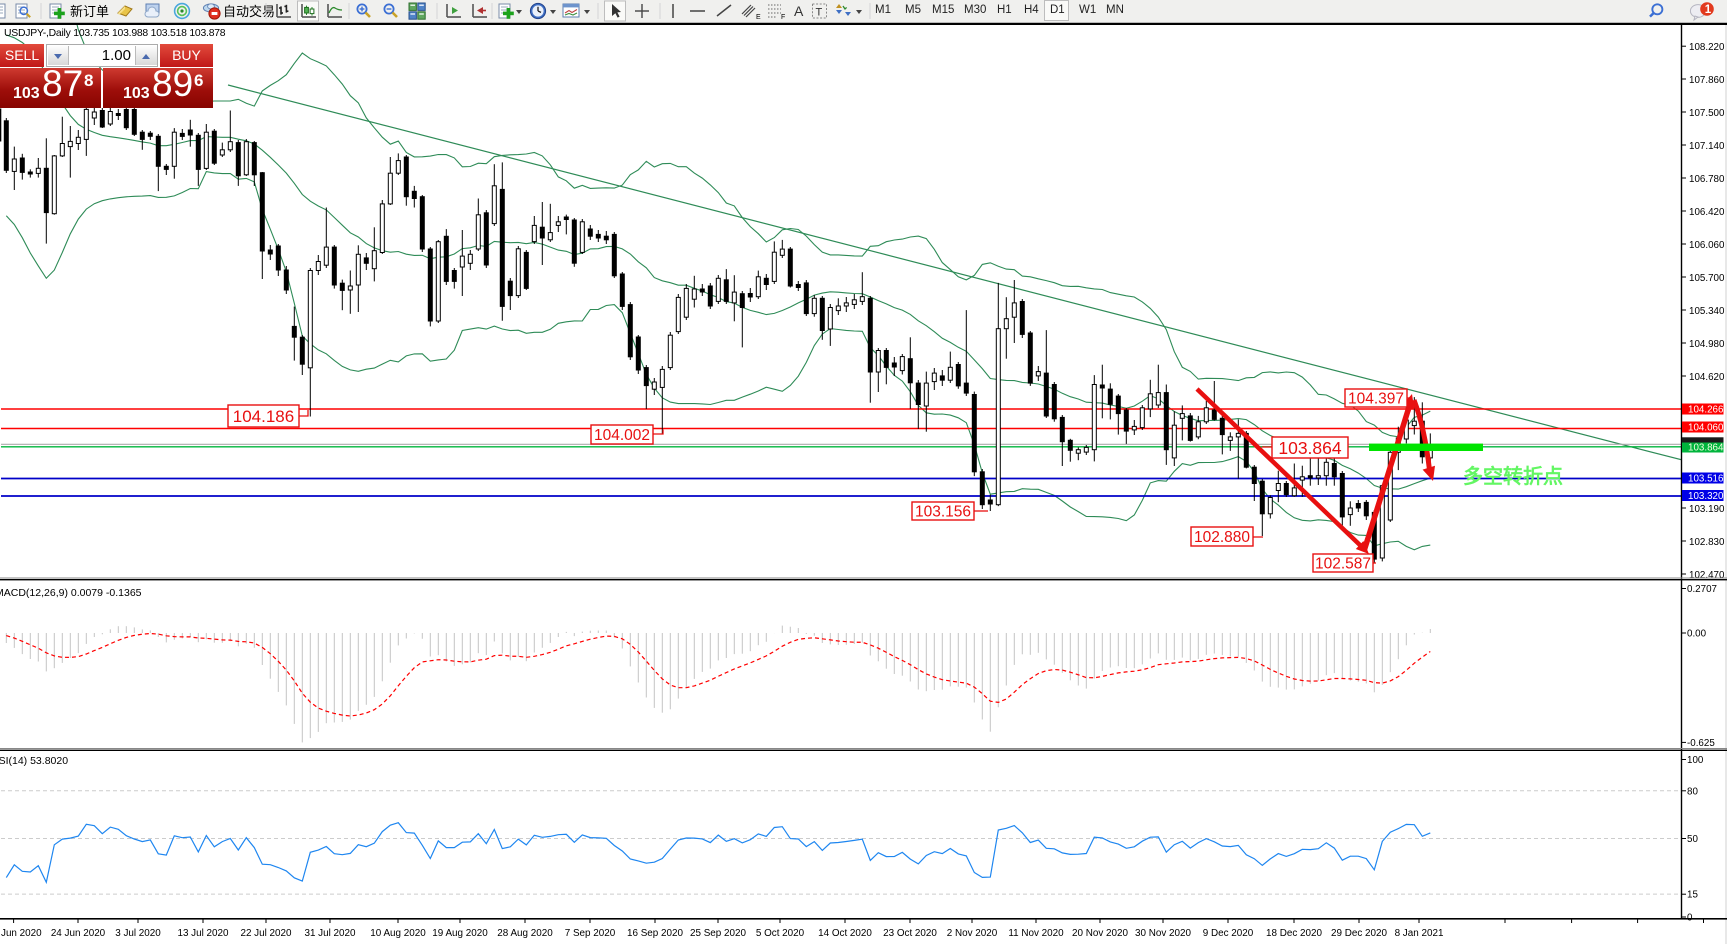 The height and width of the screenshot is (944, 1727). What do you see at coordinates (34, 761) in the screenshot?
I see `svg-text: RSI(14) 53.8020` at bounding box center [34, 761].